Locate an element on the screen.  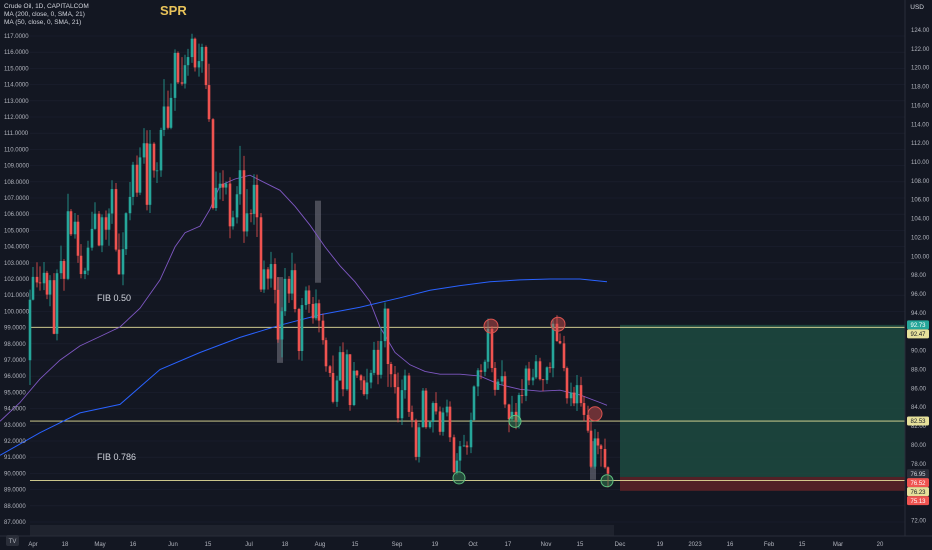
right-tick-label: 124.00 is located at coordinates (920, 31).